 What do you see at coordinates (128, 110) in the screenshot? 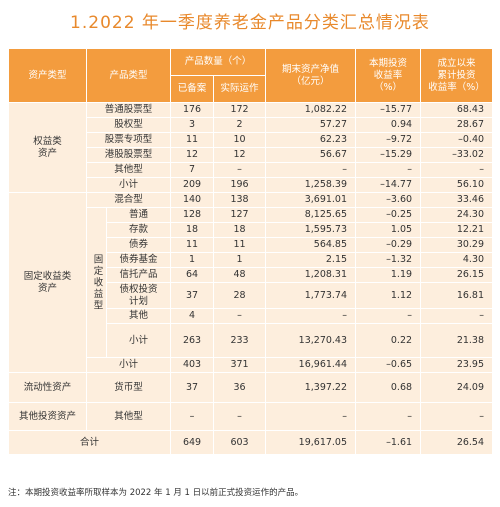
I see `product-type-cell: 普通股票型` at bounding box center [128, 110].